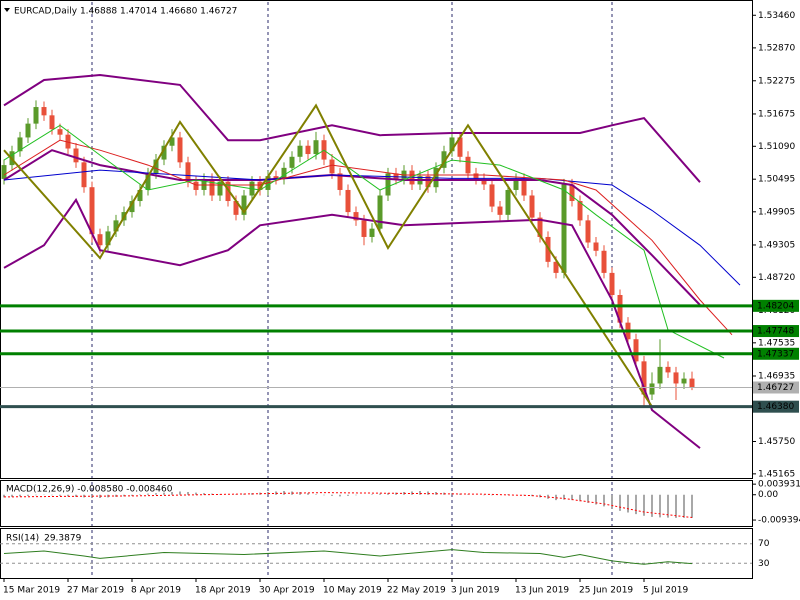 The height and width of the screenshot is (600, 800). I want to click on x-tick-label: 27 Mar 2019, so click(95, 591).